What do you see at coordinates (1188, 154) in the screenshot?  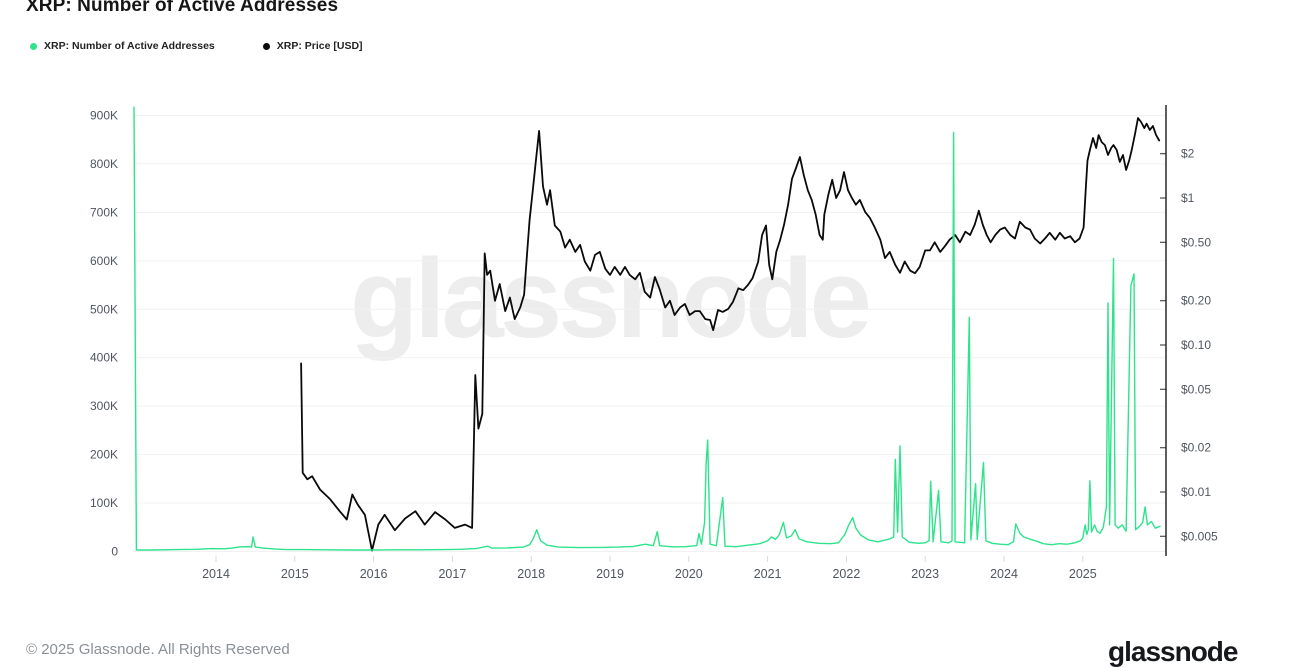 I see `right-axis-tick-label: $2` at bounding box center [1188, 154].